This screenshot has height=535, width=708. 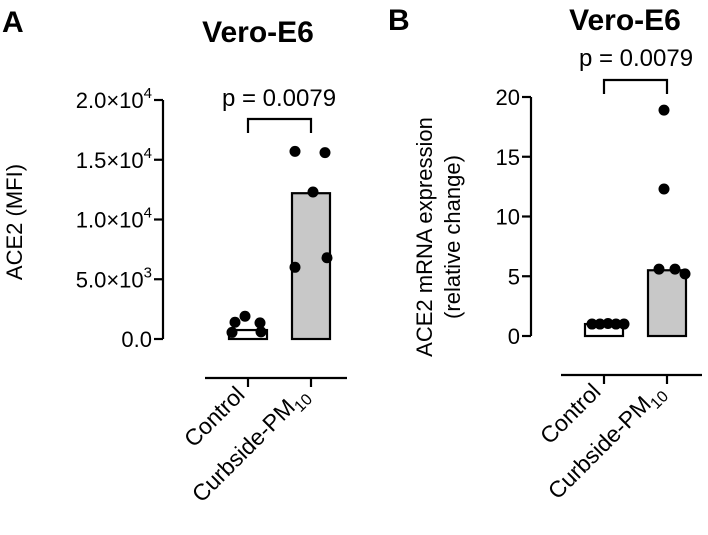 What do you see at coordinates (452, 237) in the screenshot?
I see `panel-b-y-axis-label-line2: (relative change)` at bounding box center [452, 237].